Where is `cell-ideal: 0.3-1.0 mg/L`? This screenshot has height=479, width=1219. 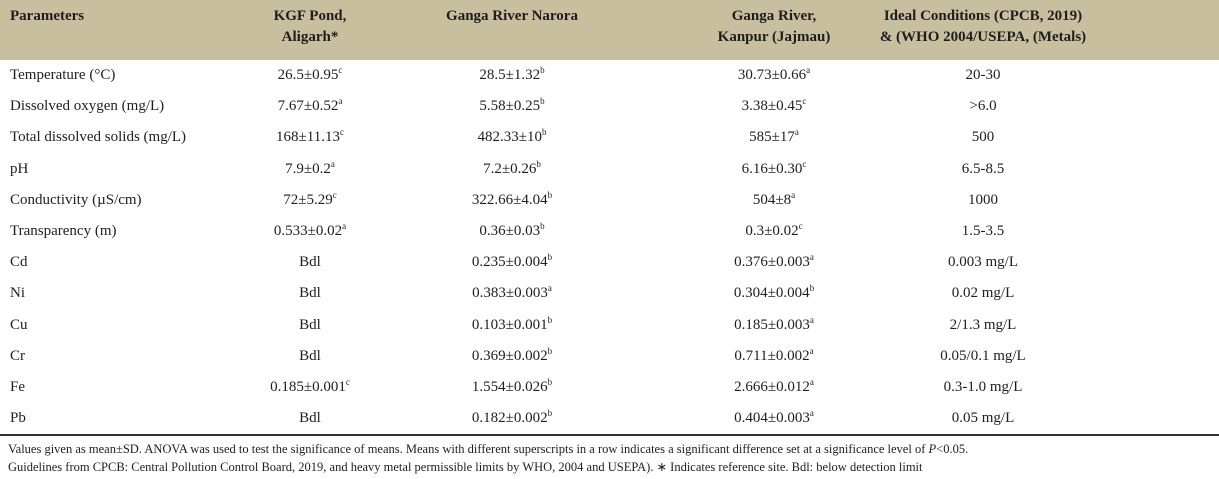 cell-ideal: 0.3-1.0 mg/L is located at coordinates (983, 387).